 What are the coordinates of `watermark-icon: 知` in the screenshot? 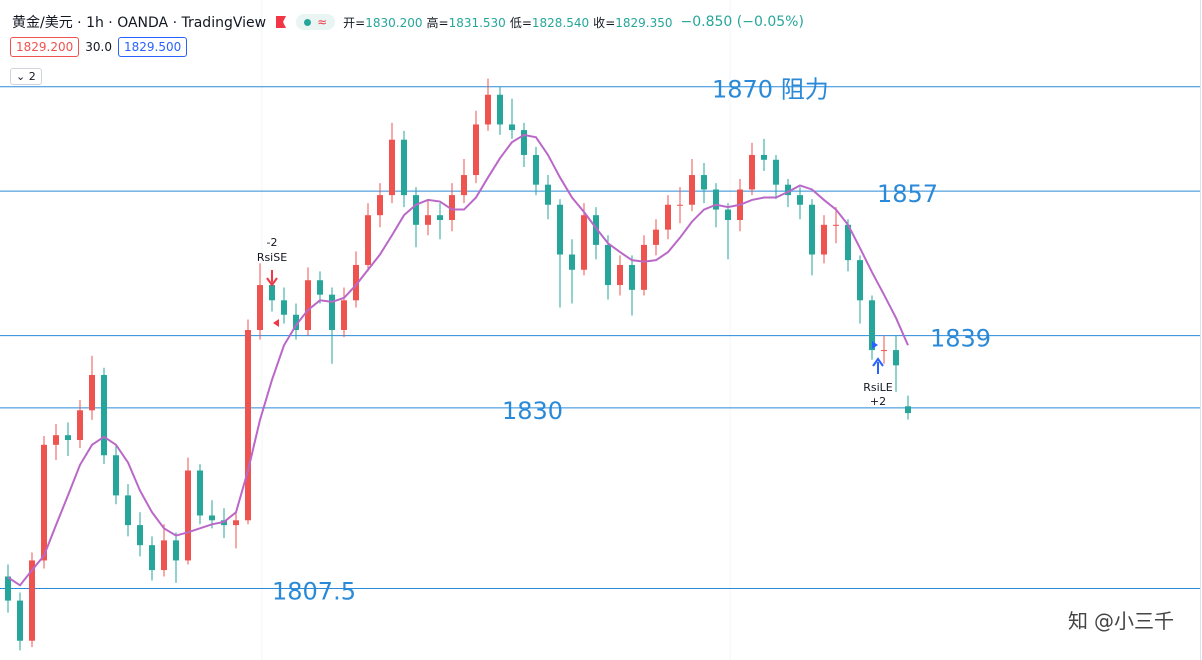 It's located at (1078, 621).